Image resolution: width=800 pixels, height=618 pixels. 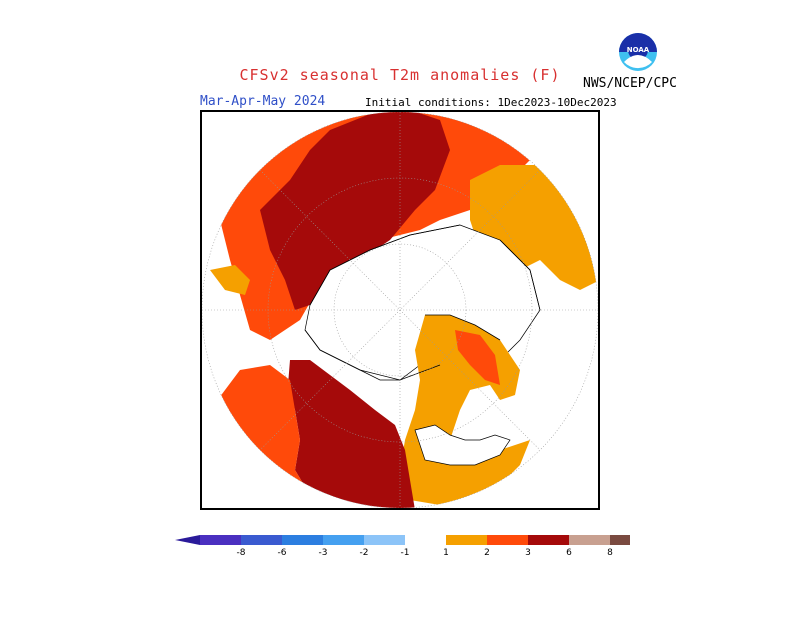 I want to click on legend-tick-label: 3, so click(x=528, y=553).